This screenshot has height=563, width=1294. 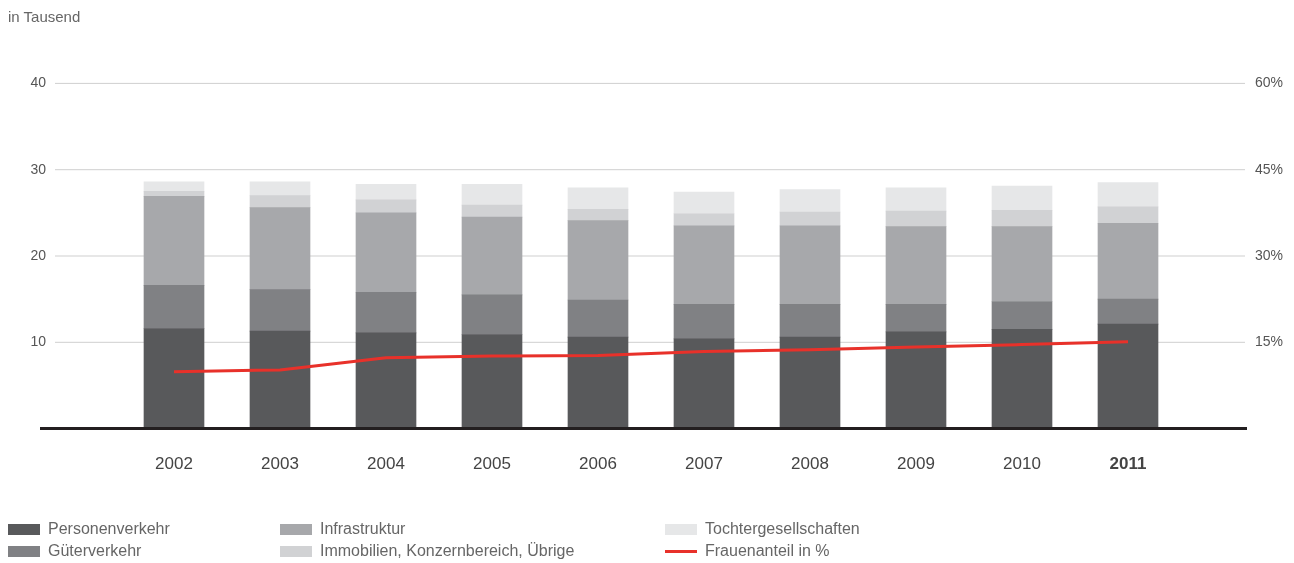 I want to click on x-tick-label: 2007, so click(x=704, y=464).